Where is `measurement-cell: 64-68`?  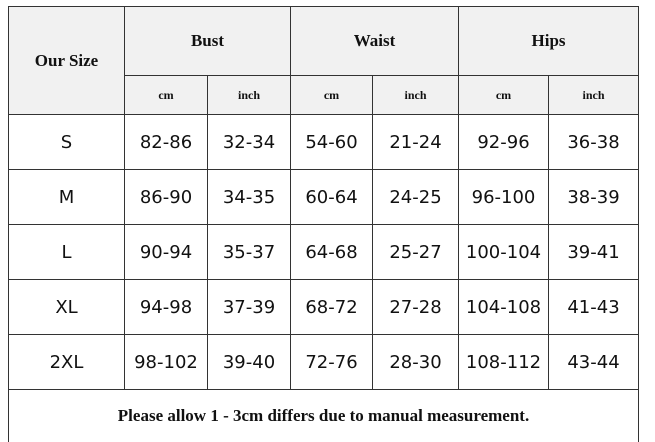
measurement-cell: 64-68 is located at coordinates (332, 252).